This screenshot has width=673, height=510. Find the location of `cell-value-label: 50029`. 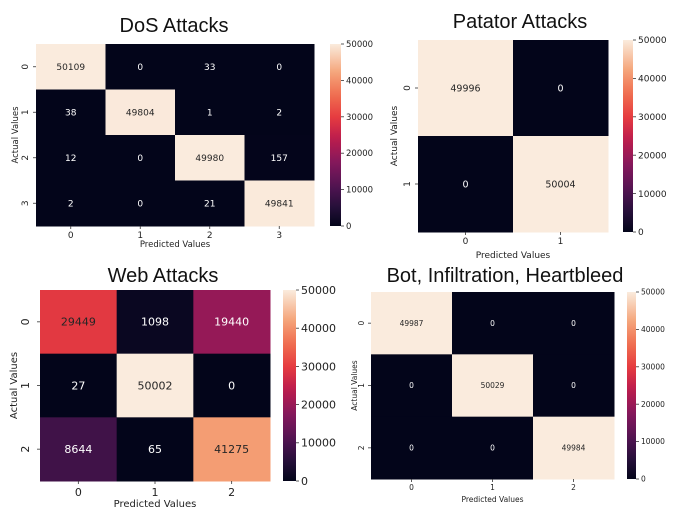

cell-value-label: 50029 is located at coordinates (493, 385).